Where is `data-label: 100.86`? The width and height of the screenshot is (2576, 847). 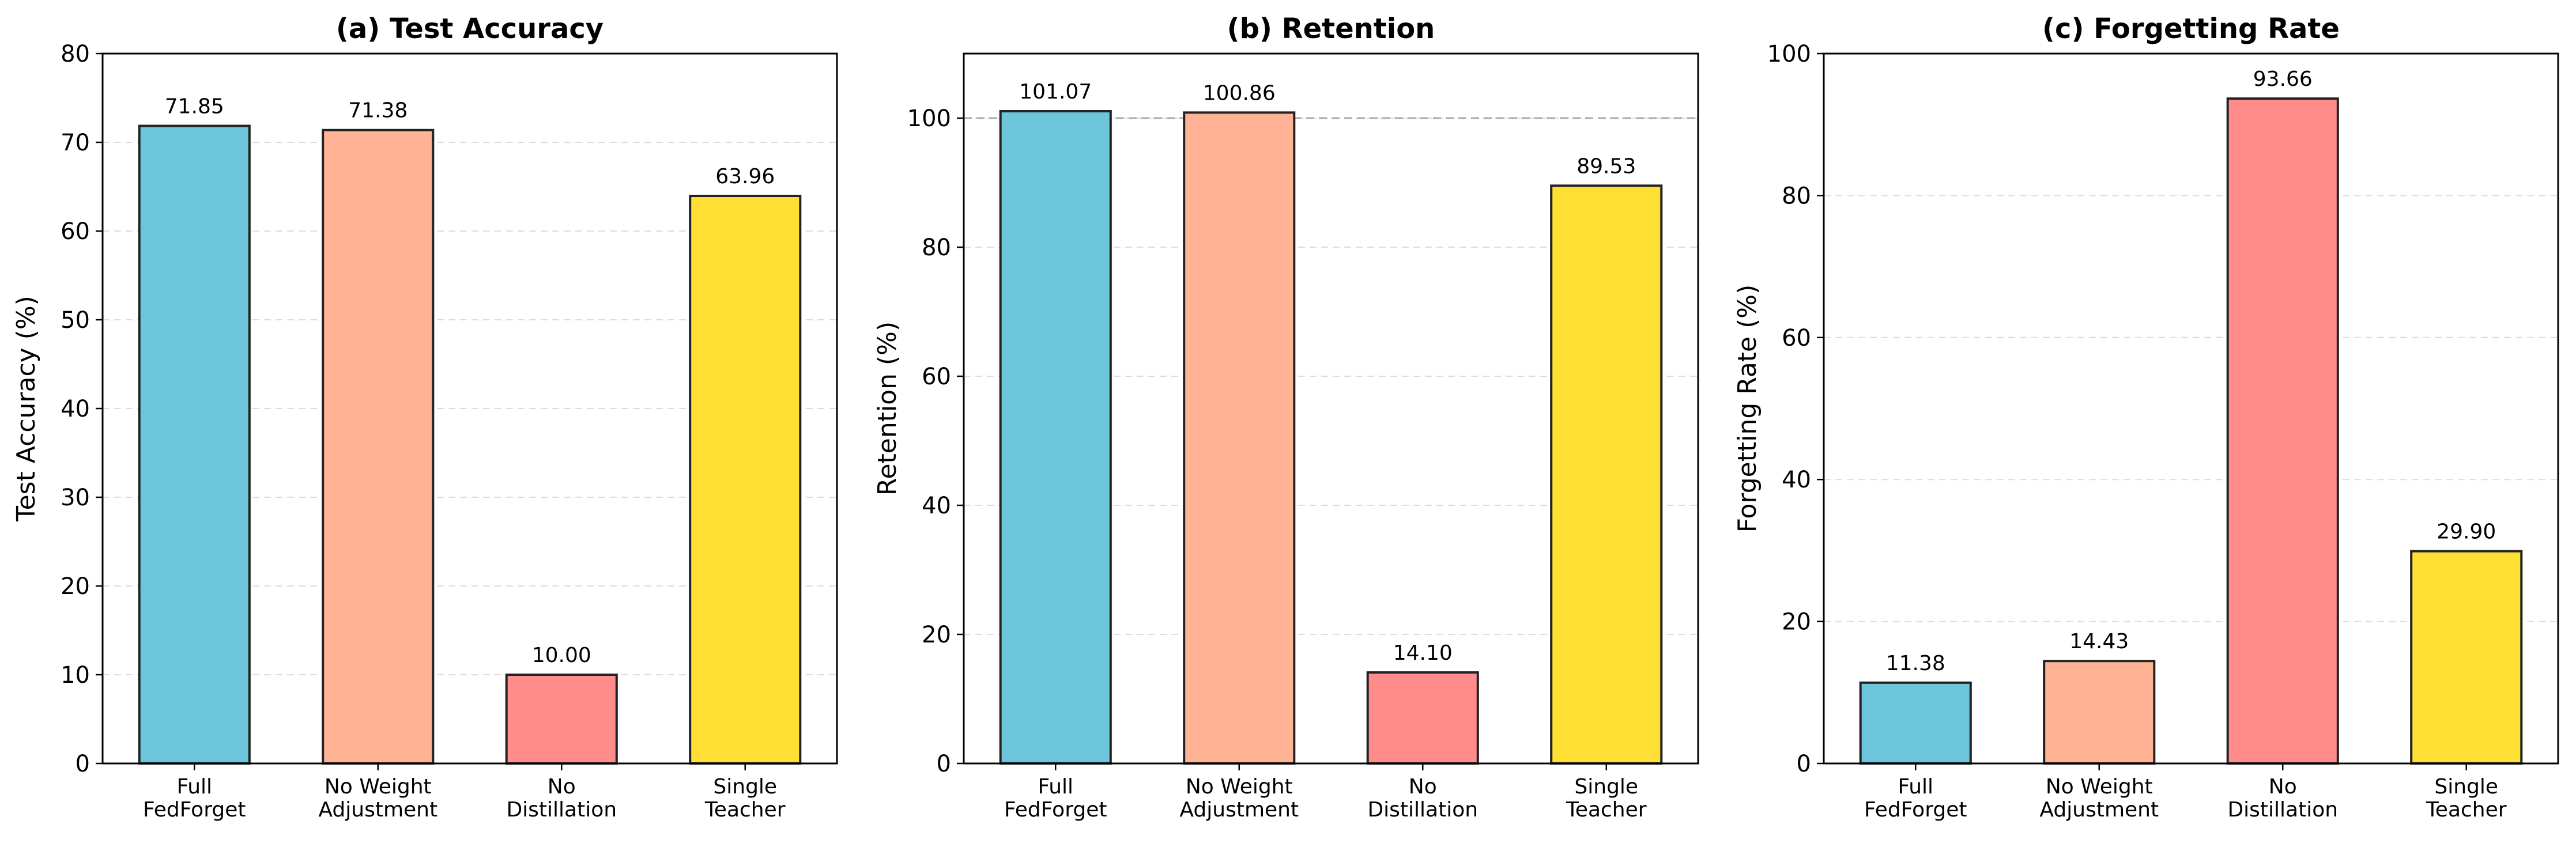 data-label: 100.86 is located at coordinates (1239, 93).